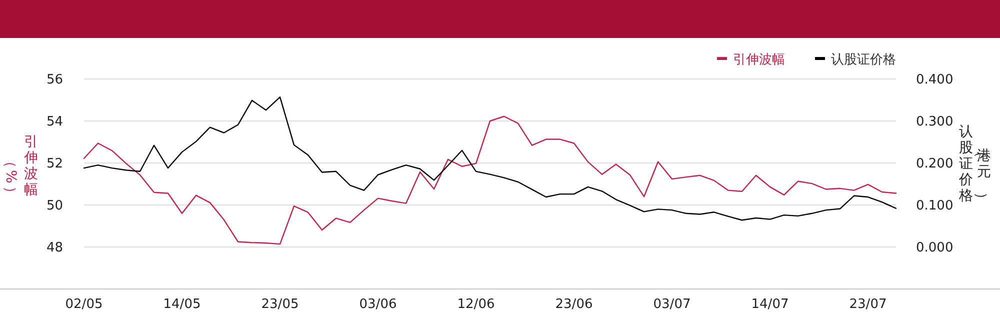 This screenshot has width=1000, height=324. Describe the element at coordinates (54, 164) in the screenshot. I see `y-tick-label: 52` at that location.